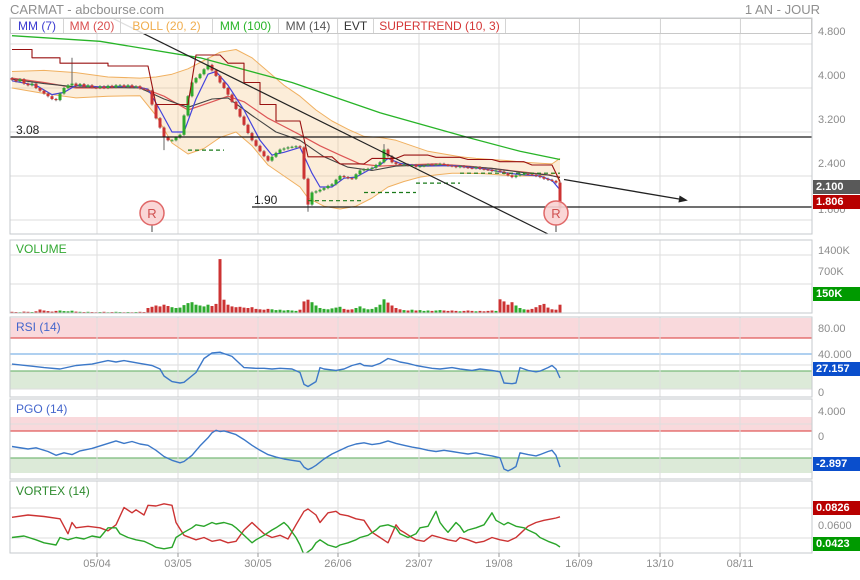 This screenshot has width=860, height=580. I want to click on instrument-title: CARMAT - abcbourse.com, so click(87, 9).